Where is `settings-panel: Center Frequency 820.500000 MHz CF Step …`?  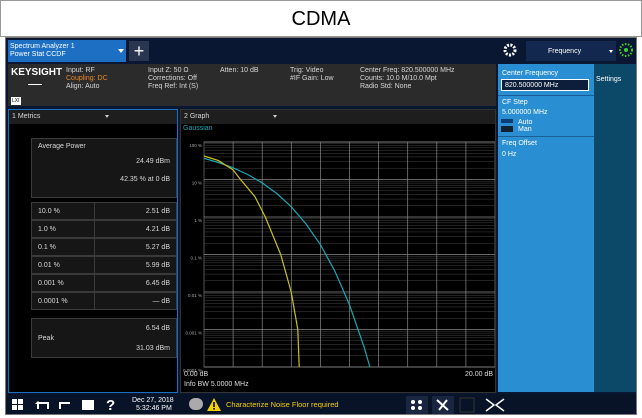
settings-panel: Center Frequency 820.500000 MHz CF Step … is located at coordinates (546, 228).